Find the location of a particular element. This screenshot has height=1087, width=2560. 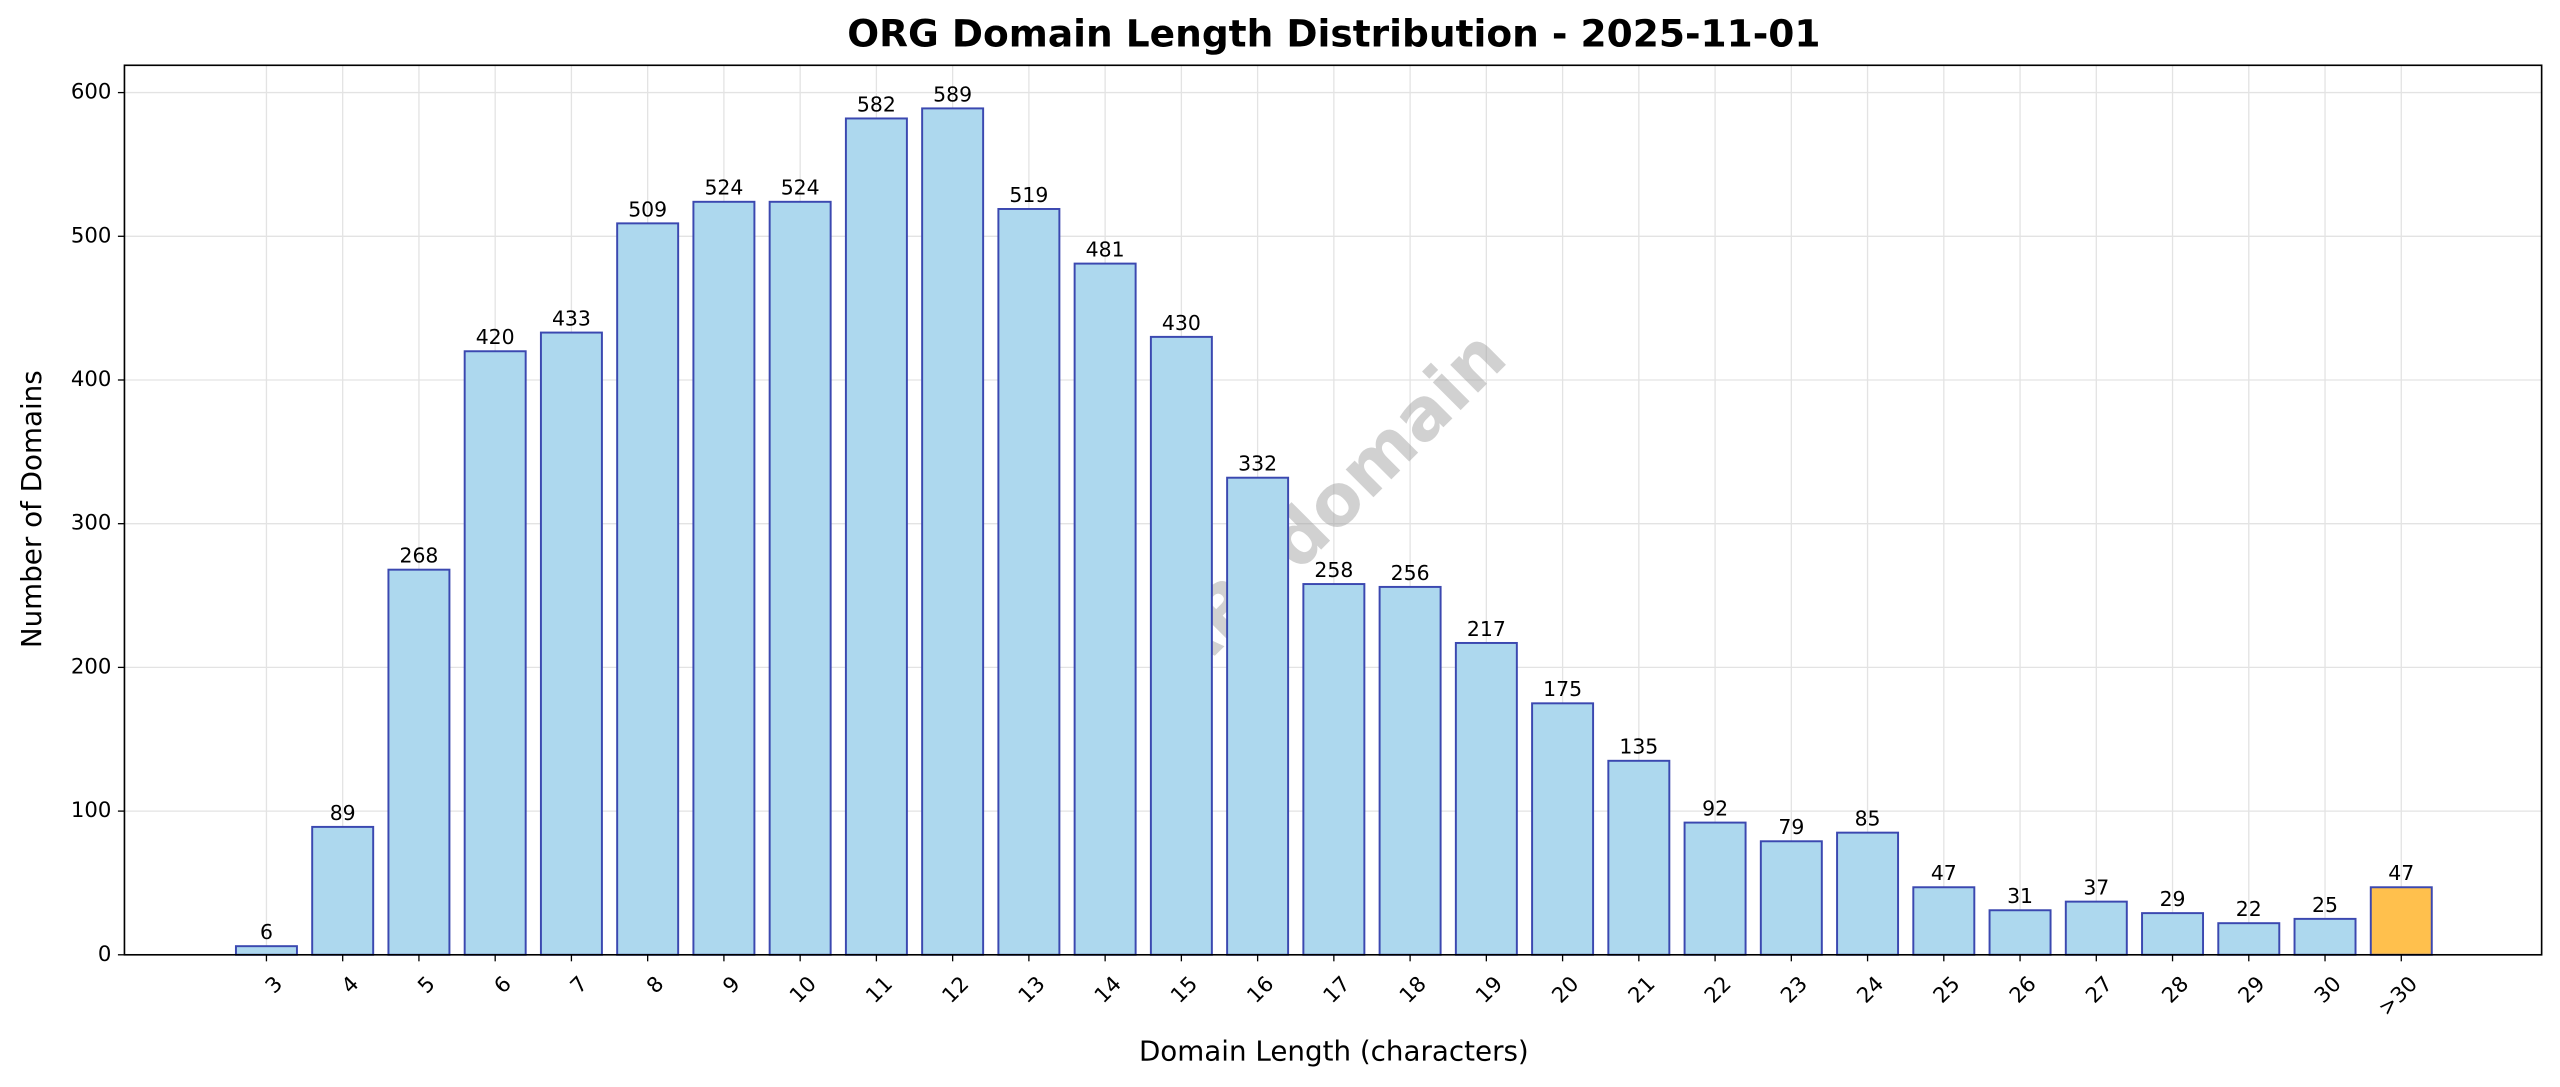

x-tick-label: 22 is located at coordinates (1718, 990).